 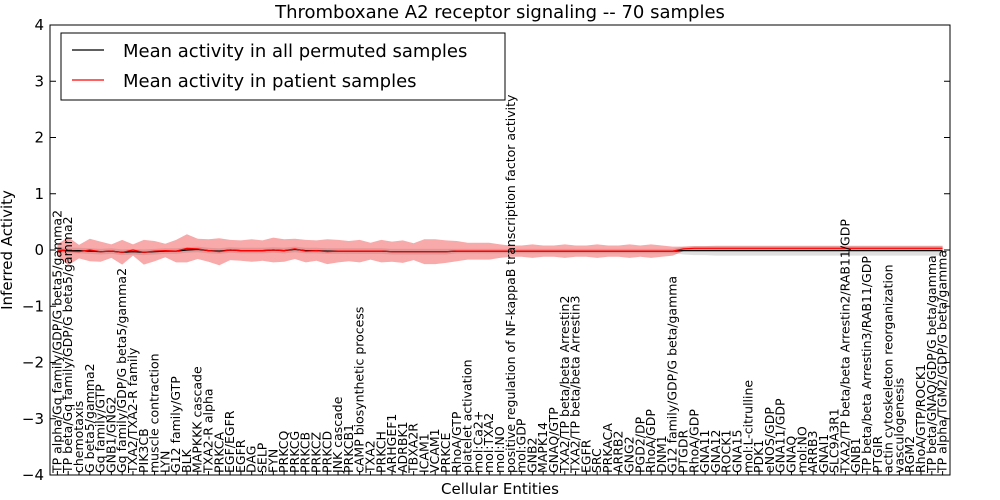 What do you see at coordinates (33, 363) in the screenshot?
I see `y-tick-label: −2` at bounding box center [33, 363].